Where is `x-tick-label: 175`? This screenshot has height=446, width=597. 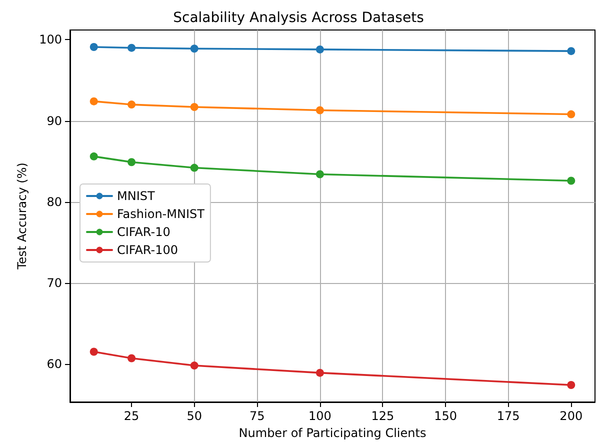 x-tick-label: 175 is located at coordinates (508, 416).